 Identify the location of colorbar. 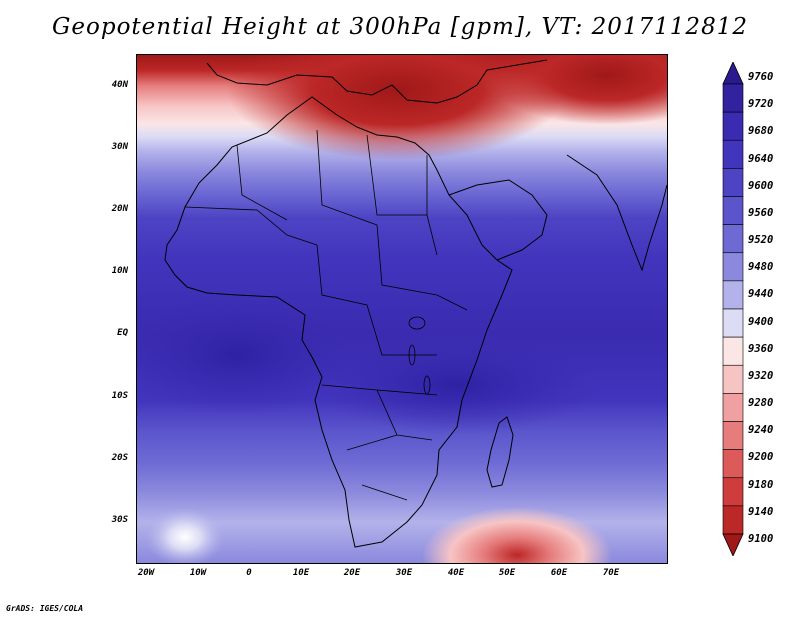
(733, 309).